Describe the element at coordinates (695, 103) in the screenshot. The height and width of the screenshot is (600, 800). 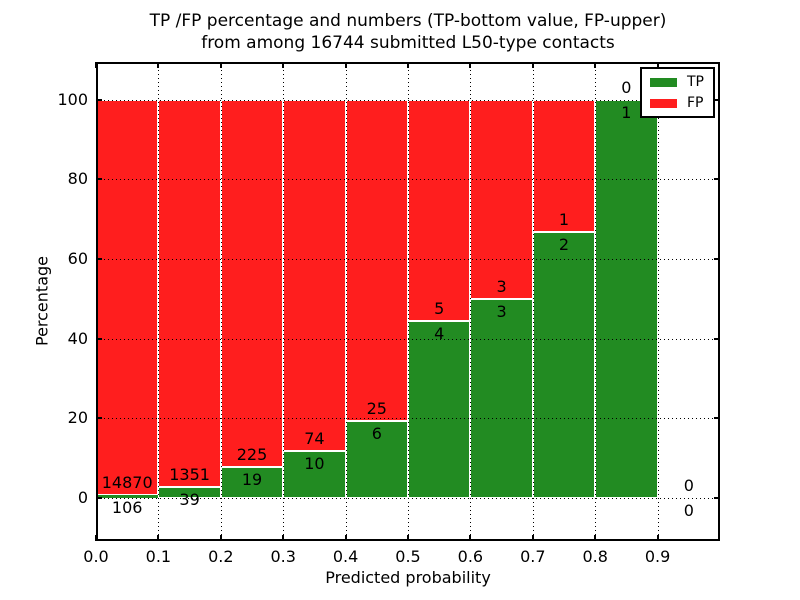
I see `legend-fp-label: FP` at that location.